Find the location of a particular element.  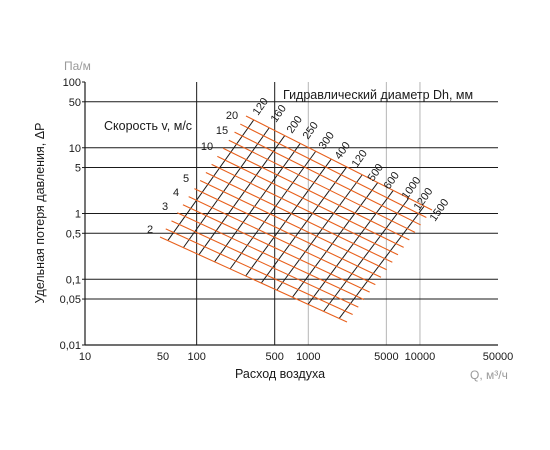

y-tick-label: 10 is located at coordinates (75, 149).